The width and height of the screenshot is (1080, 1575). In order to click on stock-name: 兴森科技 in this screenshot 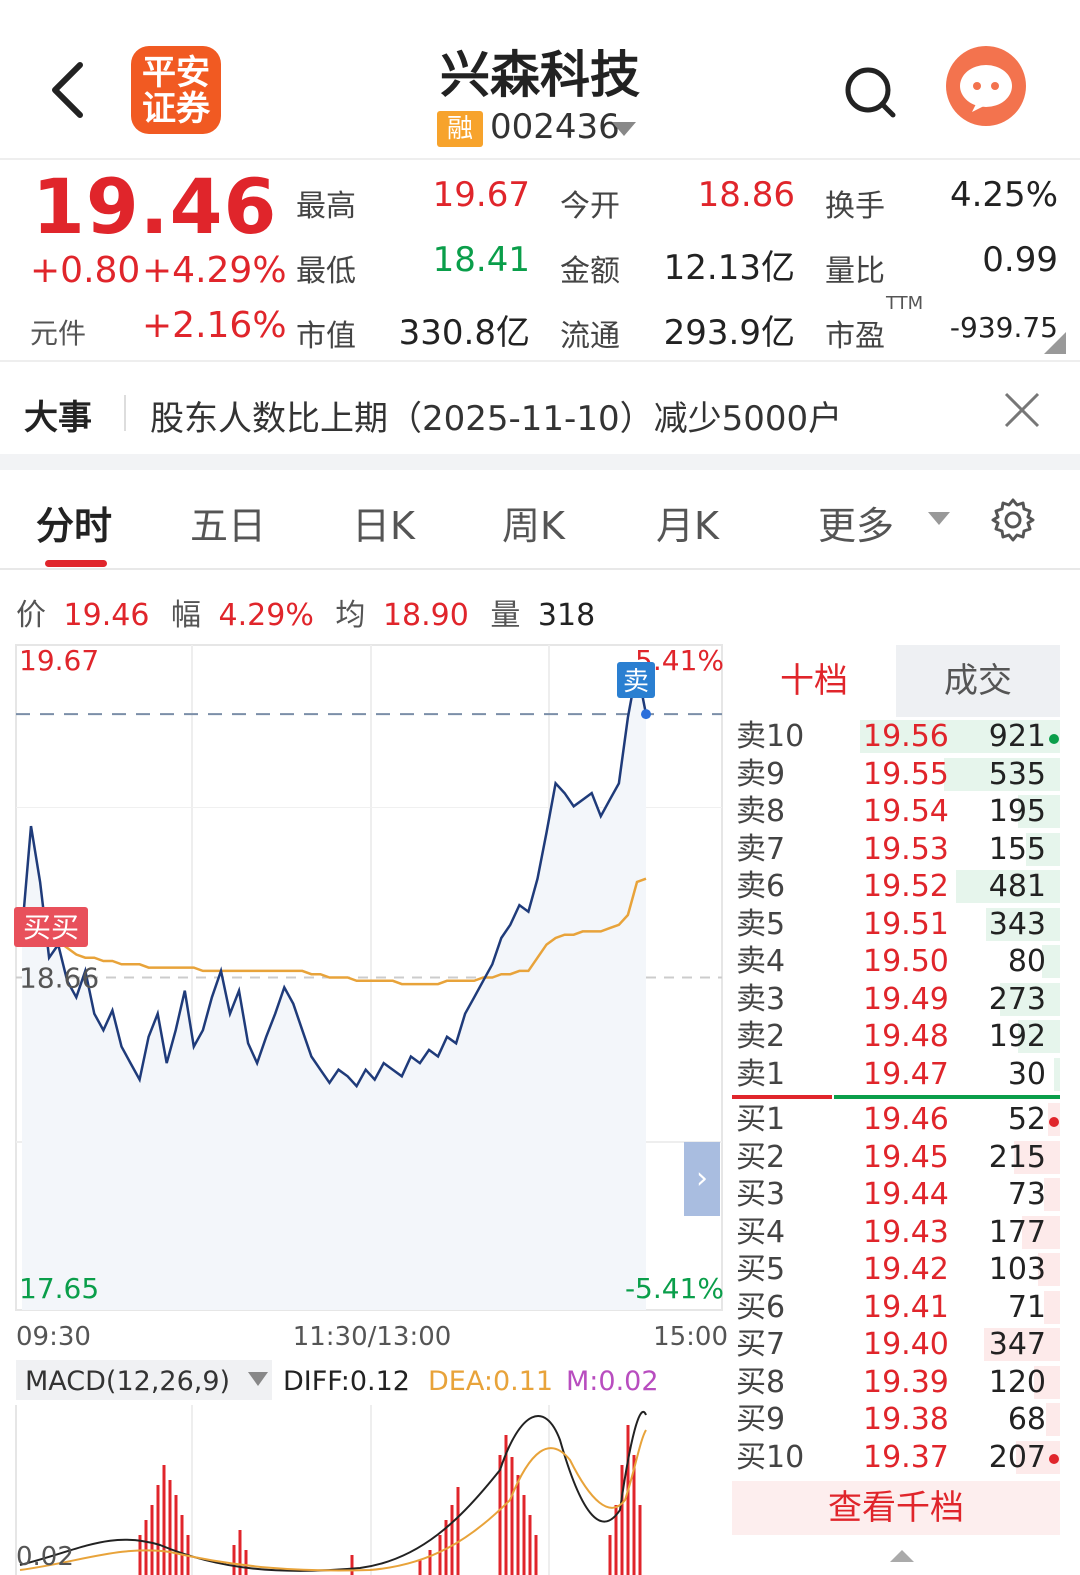, I will do `click(540, 75)`.